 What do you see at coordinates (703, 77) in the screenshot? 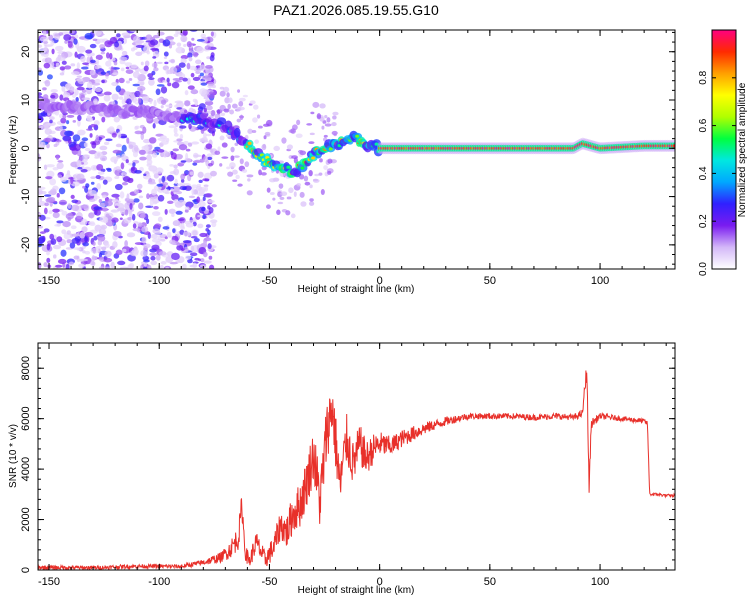
I see `colorbar-tick-label: 0.8` at bounding box center [703, 77].